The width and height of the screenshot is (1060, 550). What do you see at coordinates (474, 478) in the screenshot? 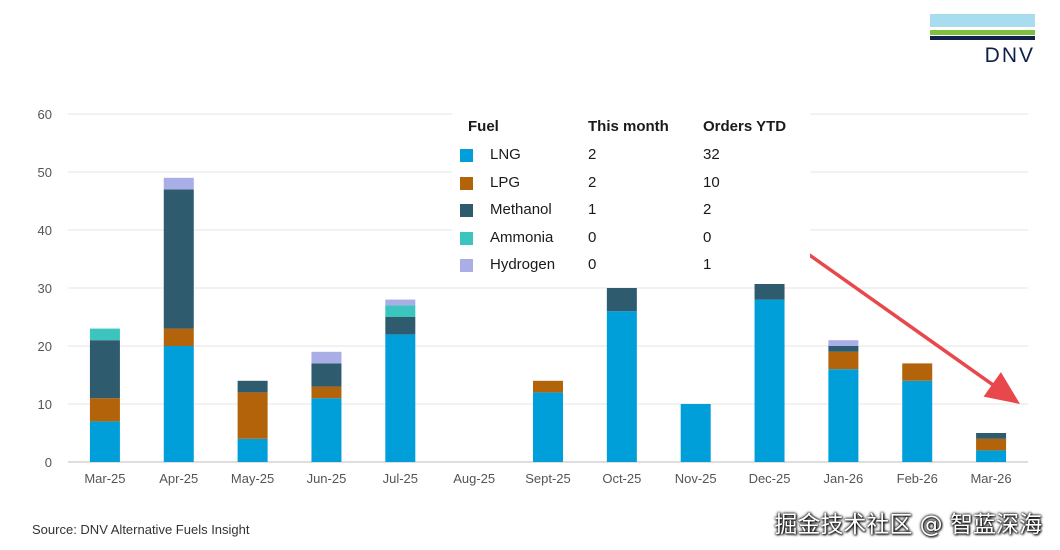
I see `x-tick-label: Aug-25` at bounding box center [474, 478].